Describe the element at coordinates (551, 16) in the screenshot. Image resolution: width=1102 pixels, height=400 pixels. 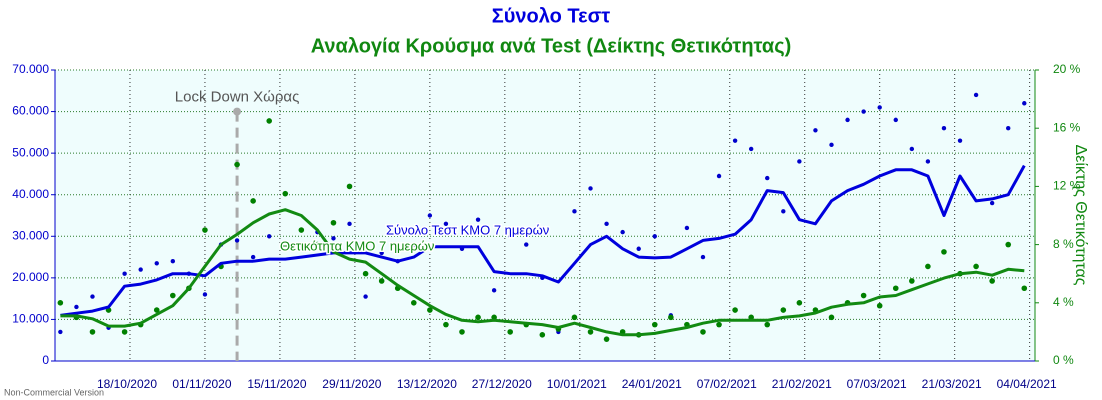
I see `chart-title: Σύνολο Τεστ` at that location.